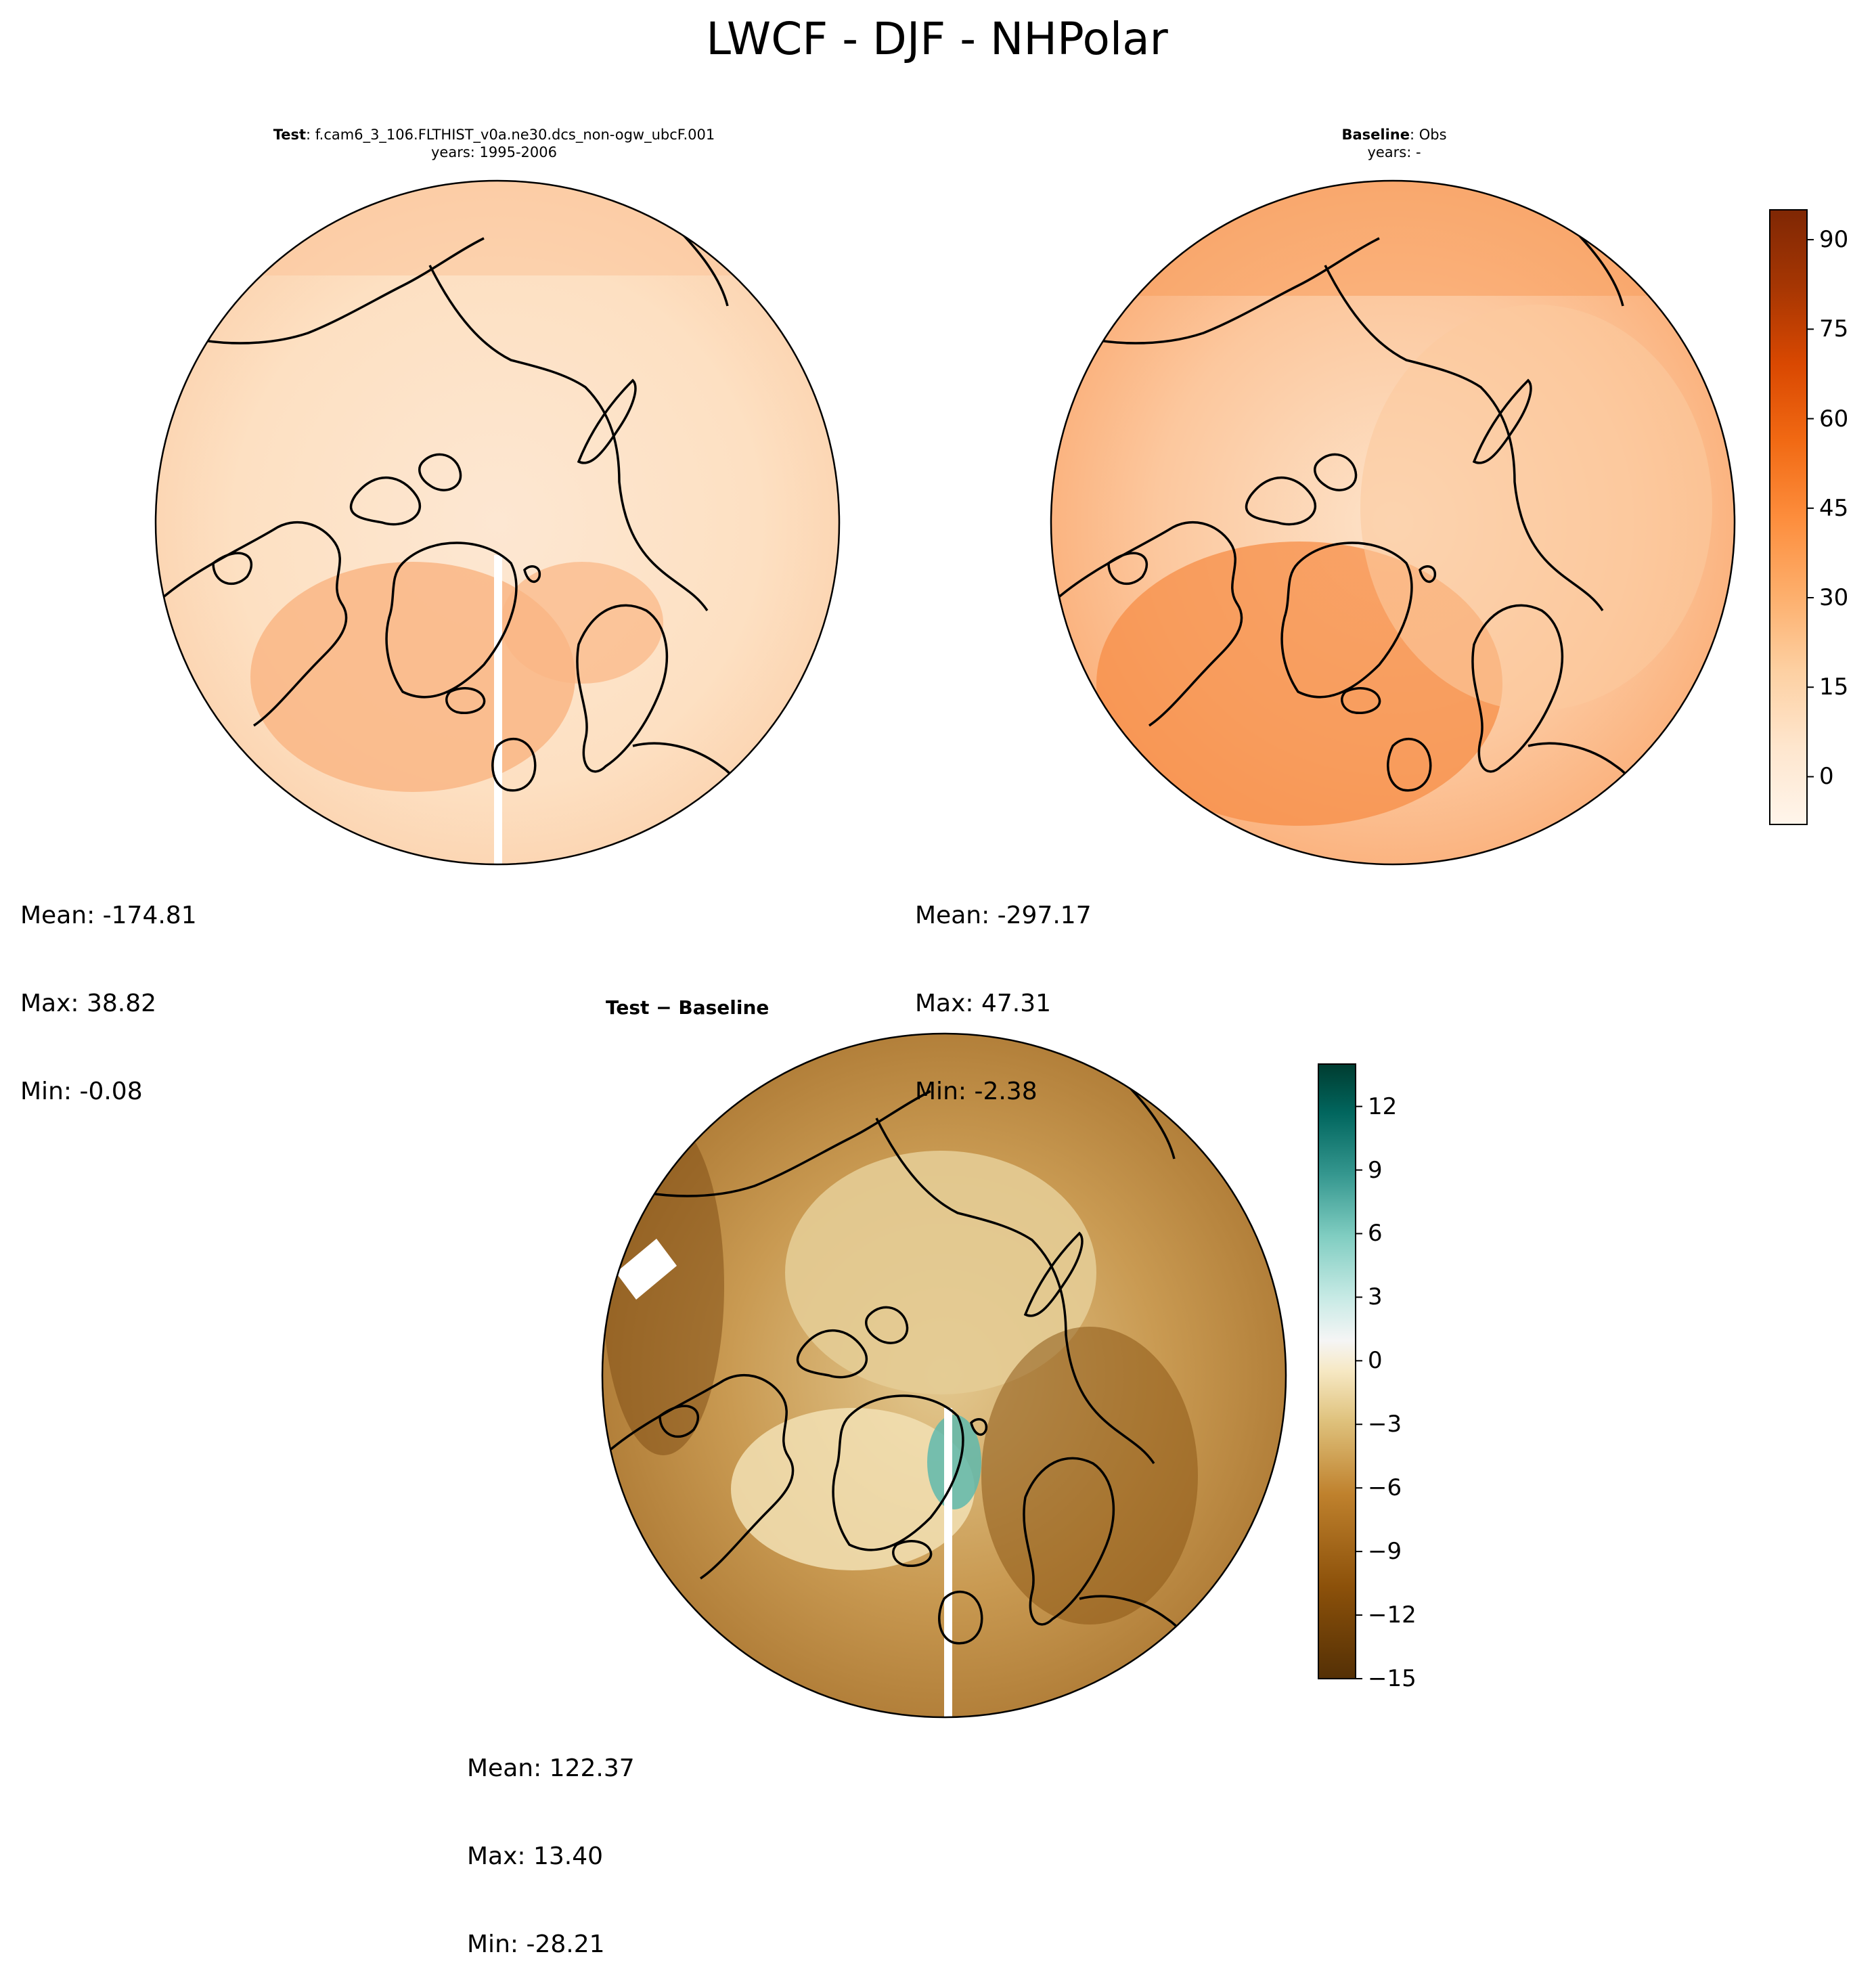  I want to click on main-colorbar-tick-label: 75, so click(1834, 329).